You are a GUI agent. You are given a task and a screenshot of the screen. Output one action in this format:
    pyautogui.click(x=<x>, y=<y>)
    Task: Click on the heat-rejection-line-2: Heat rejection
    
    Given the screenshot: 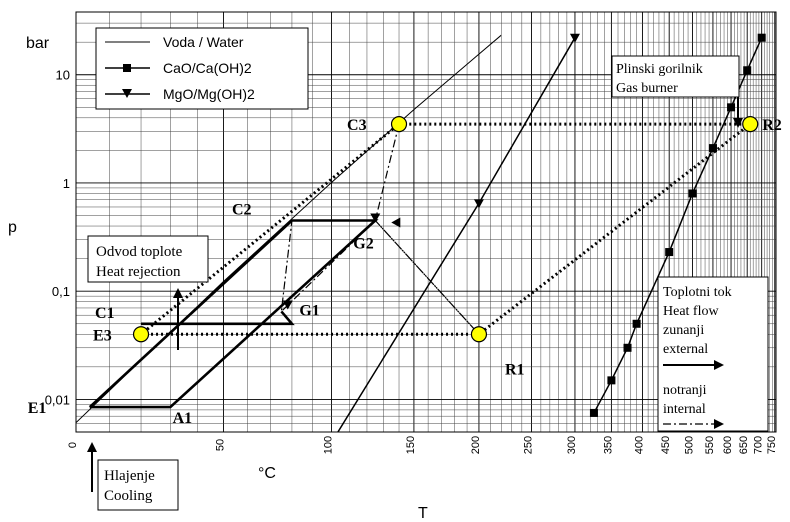 What is the action you would take?
    pyautogui.click(x=138, y=272)
    